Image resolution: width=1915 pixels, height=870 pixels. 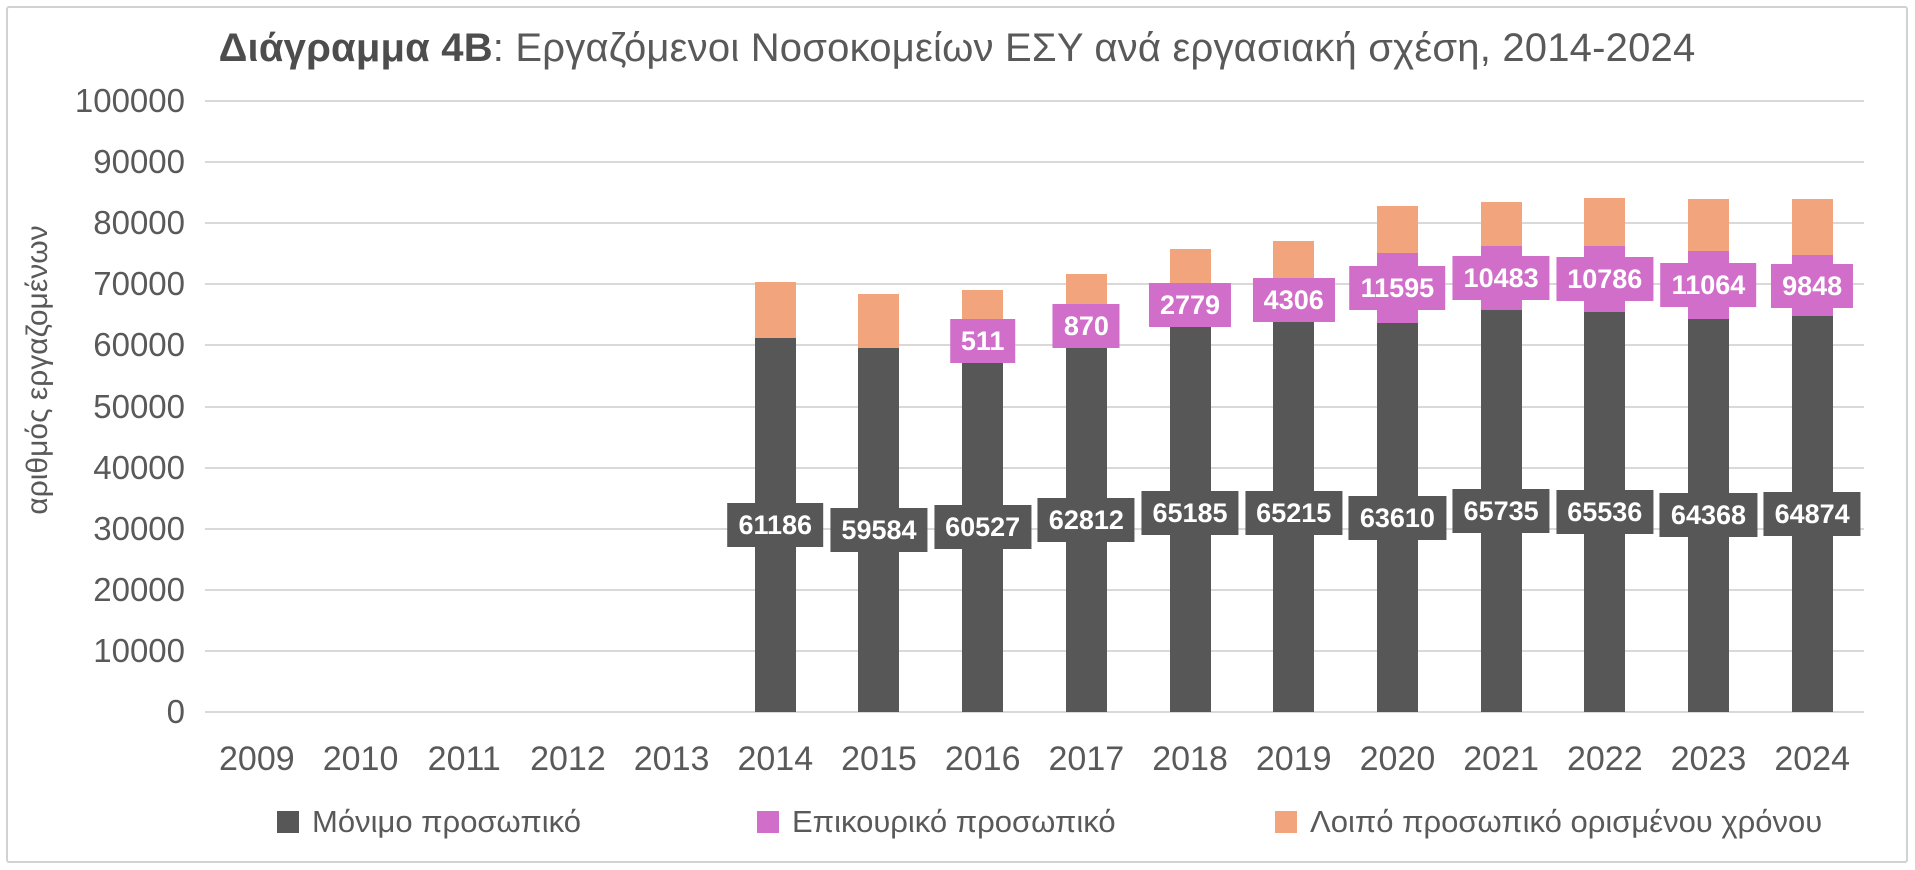 I want to click on y-tick-label-30000: 30000, so click(x=139, y=528).